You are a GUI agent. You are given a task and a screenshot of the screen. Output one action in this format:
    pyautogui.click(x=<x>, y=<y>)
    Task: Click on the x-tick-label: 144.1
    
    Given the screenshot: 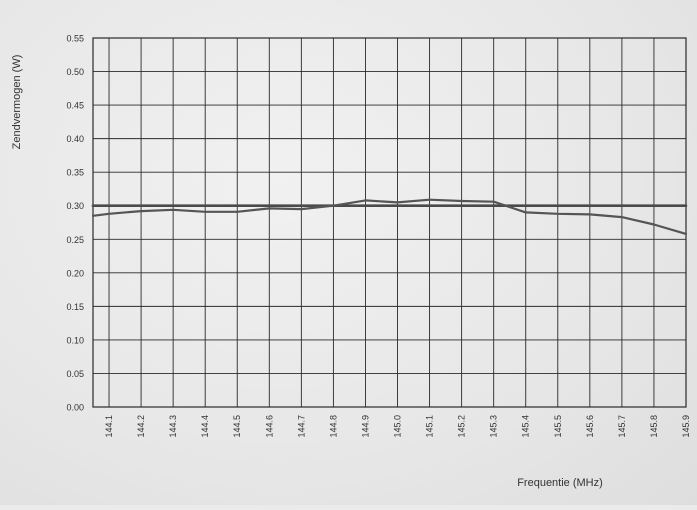 What is the action you would take?
    pyautogui.click(x=109, y=426)
    